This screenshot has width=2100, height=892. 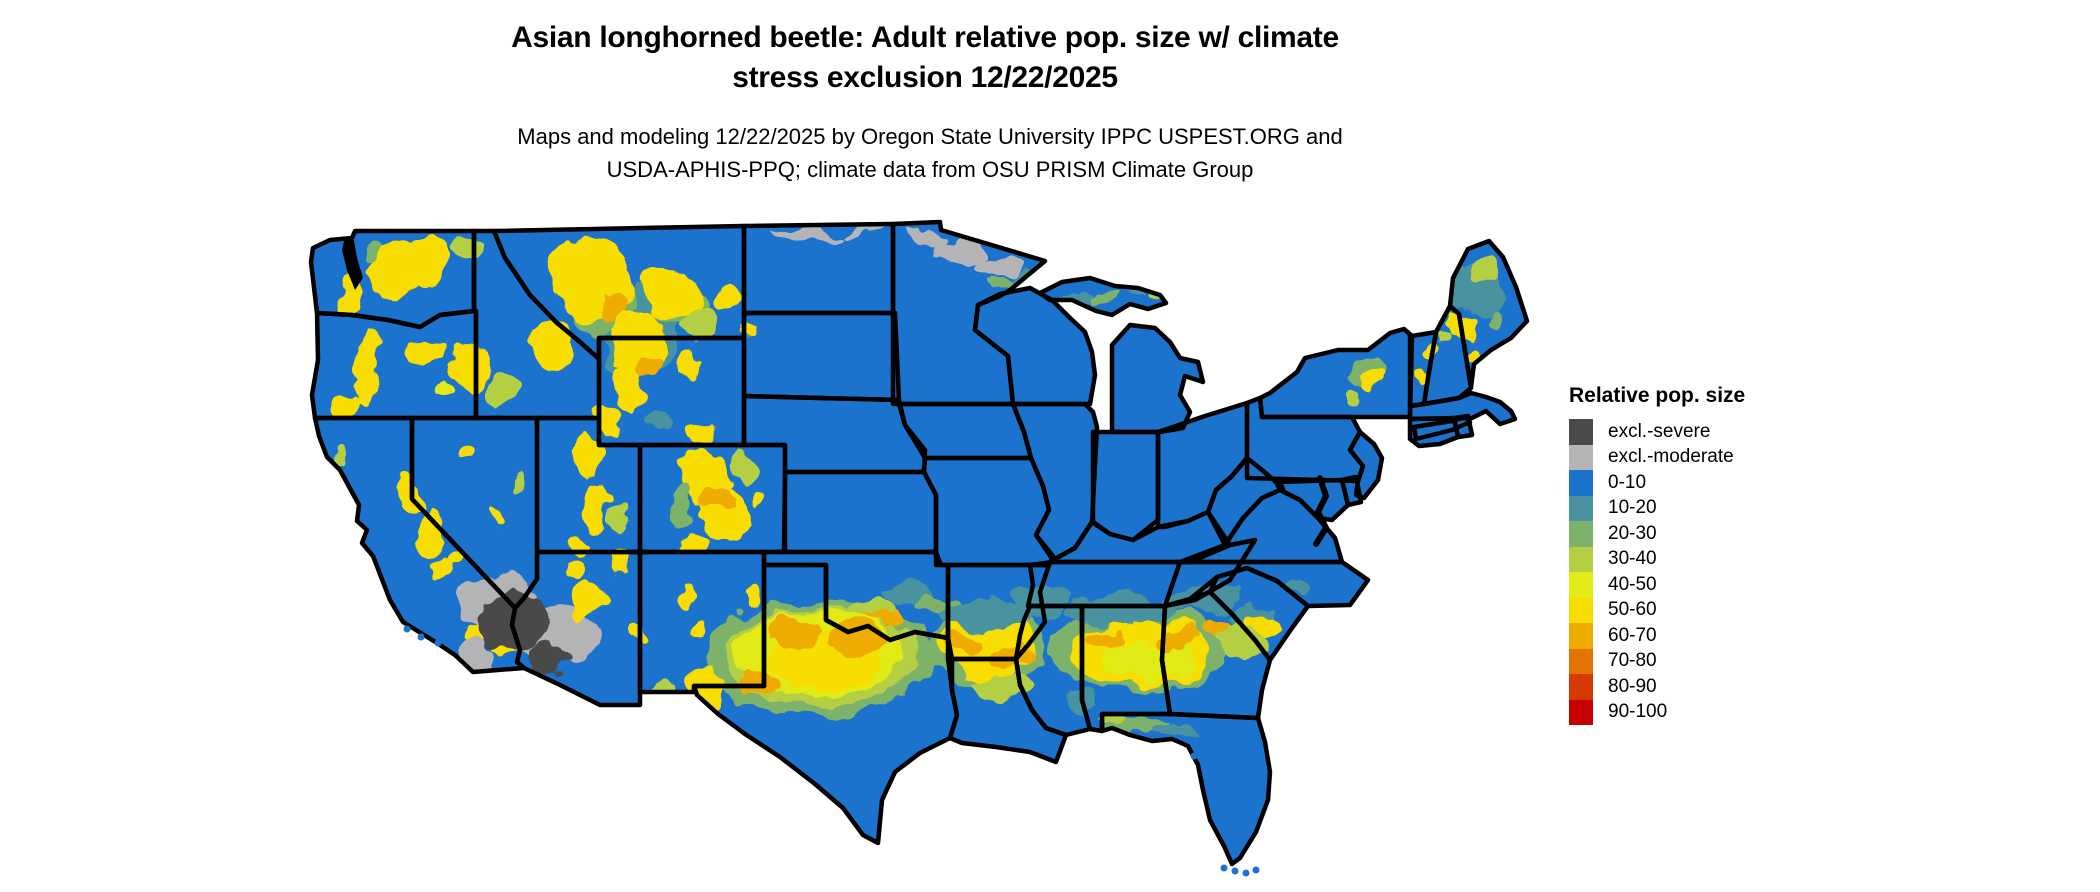 I want to click on state-border-NY, so click(x=1336, y=373).